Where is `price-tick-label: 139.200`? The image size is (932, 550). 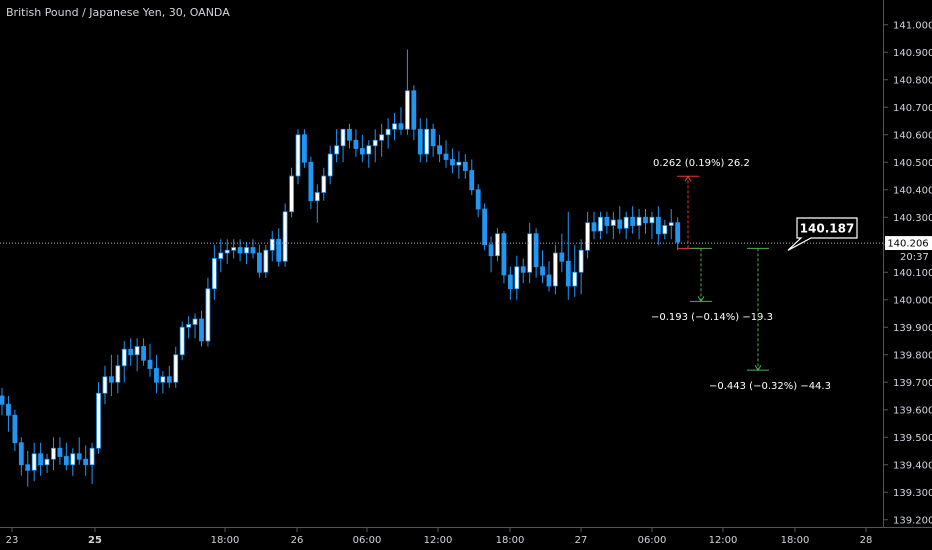
price-tick-label: 139.200 is located at coordinates (912, 520).